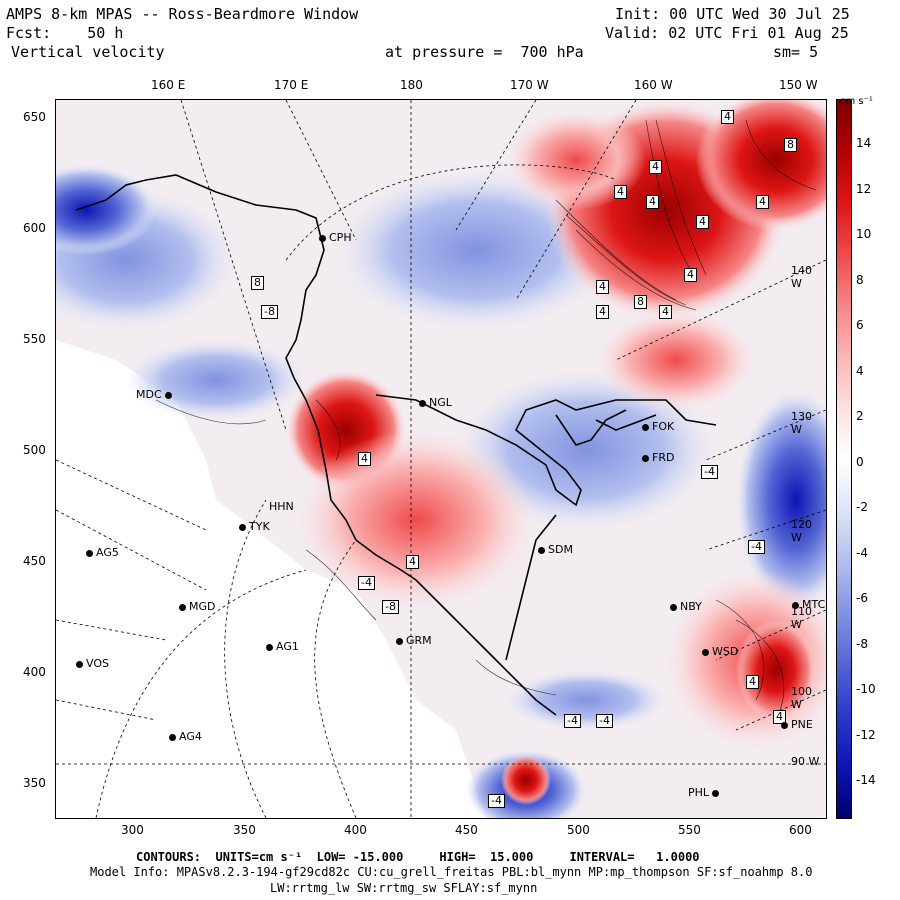 The image size is (900, 900). I want to click on station-hhn: HHN, so click(281, 506).